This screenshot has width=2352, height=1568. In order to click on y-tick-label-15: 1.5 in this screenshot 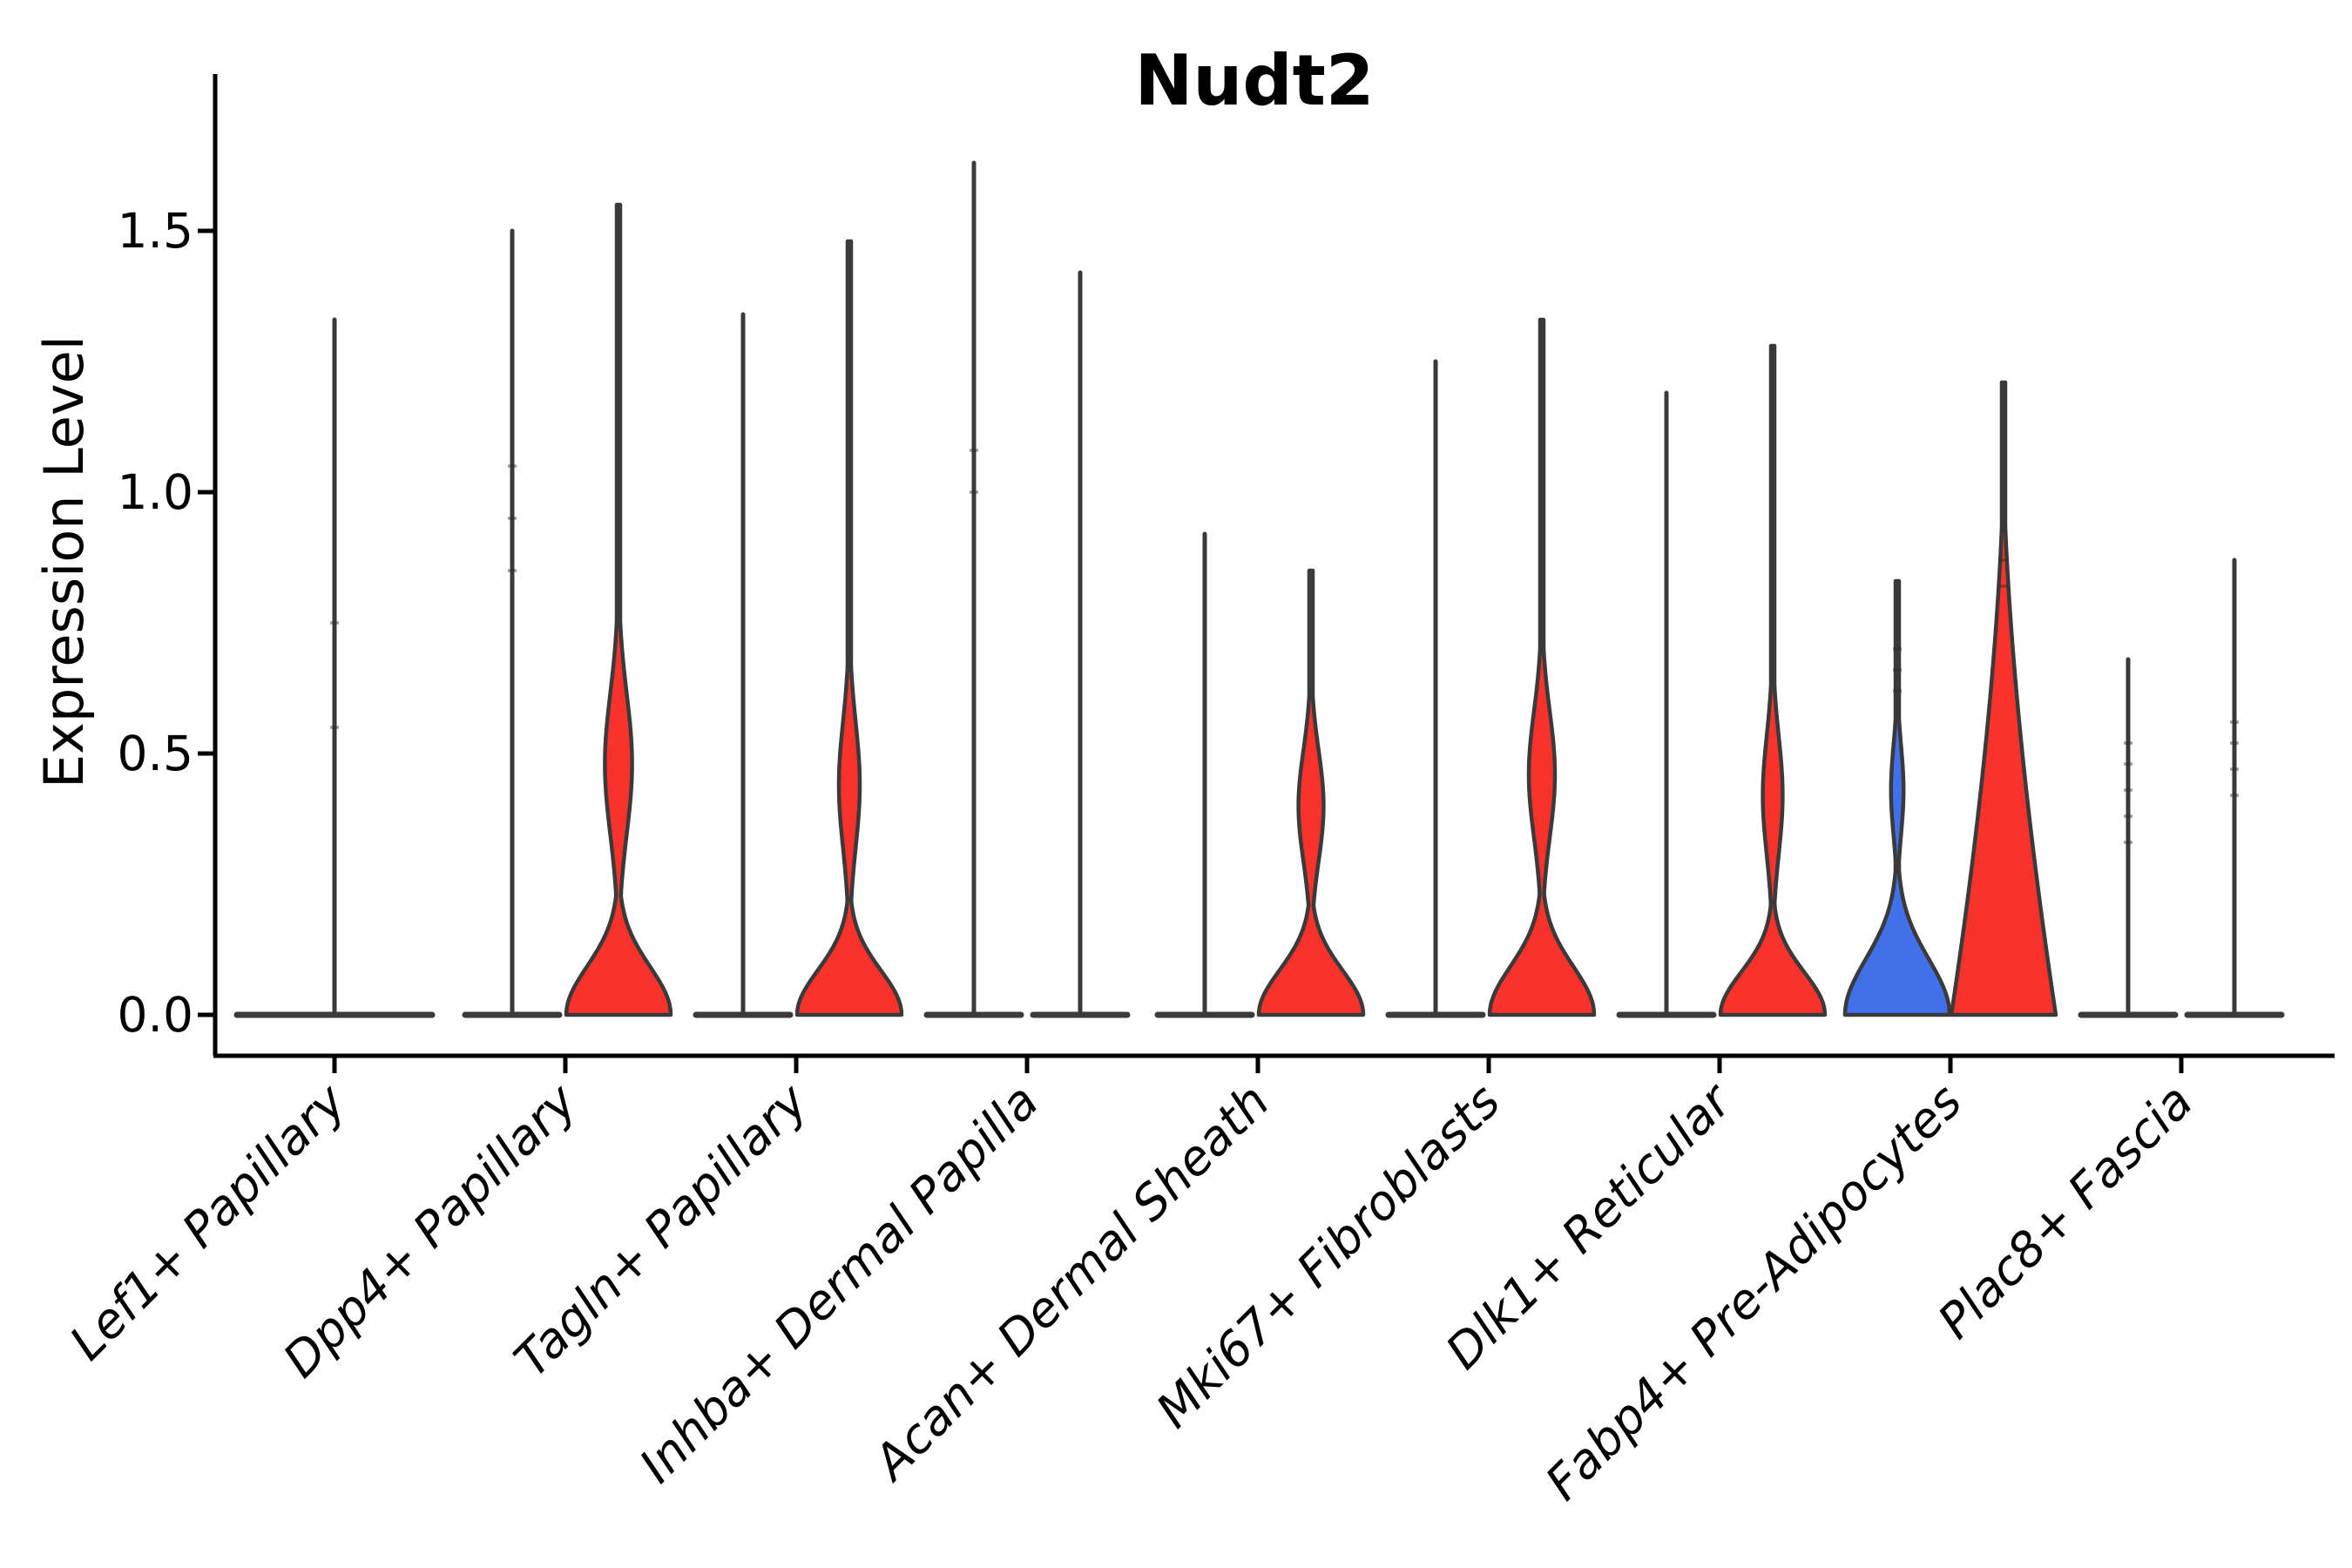, I will do `click(155, 231)`.